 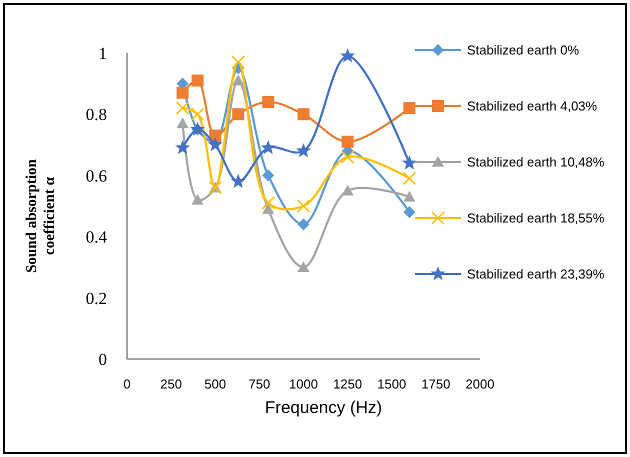 What do you see at coordinates (480, 384) in the screenshot?
I see `x-tick-label: 2000` at bounding box center [480, 384].